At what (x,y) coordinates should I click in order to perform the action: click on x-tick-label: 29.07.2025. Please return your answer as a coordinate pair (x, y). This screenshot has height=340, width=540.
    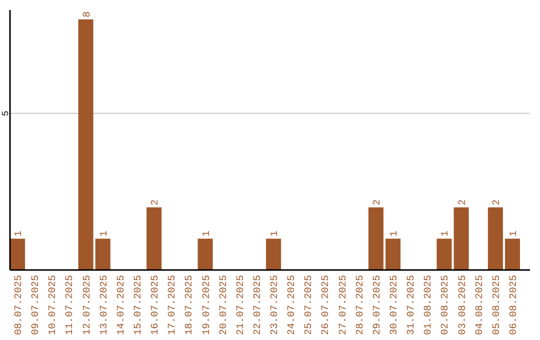
    Looking at the image, I should click on (378, 305).